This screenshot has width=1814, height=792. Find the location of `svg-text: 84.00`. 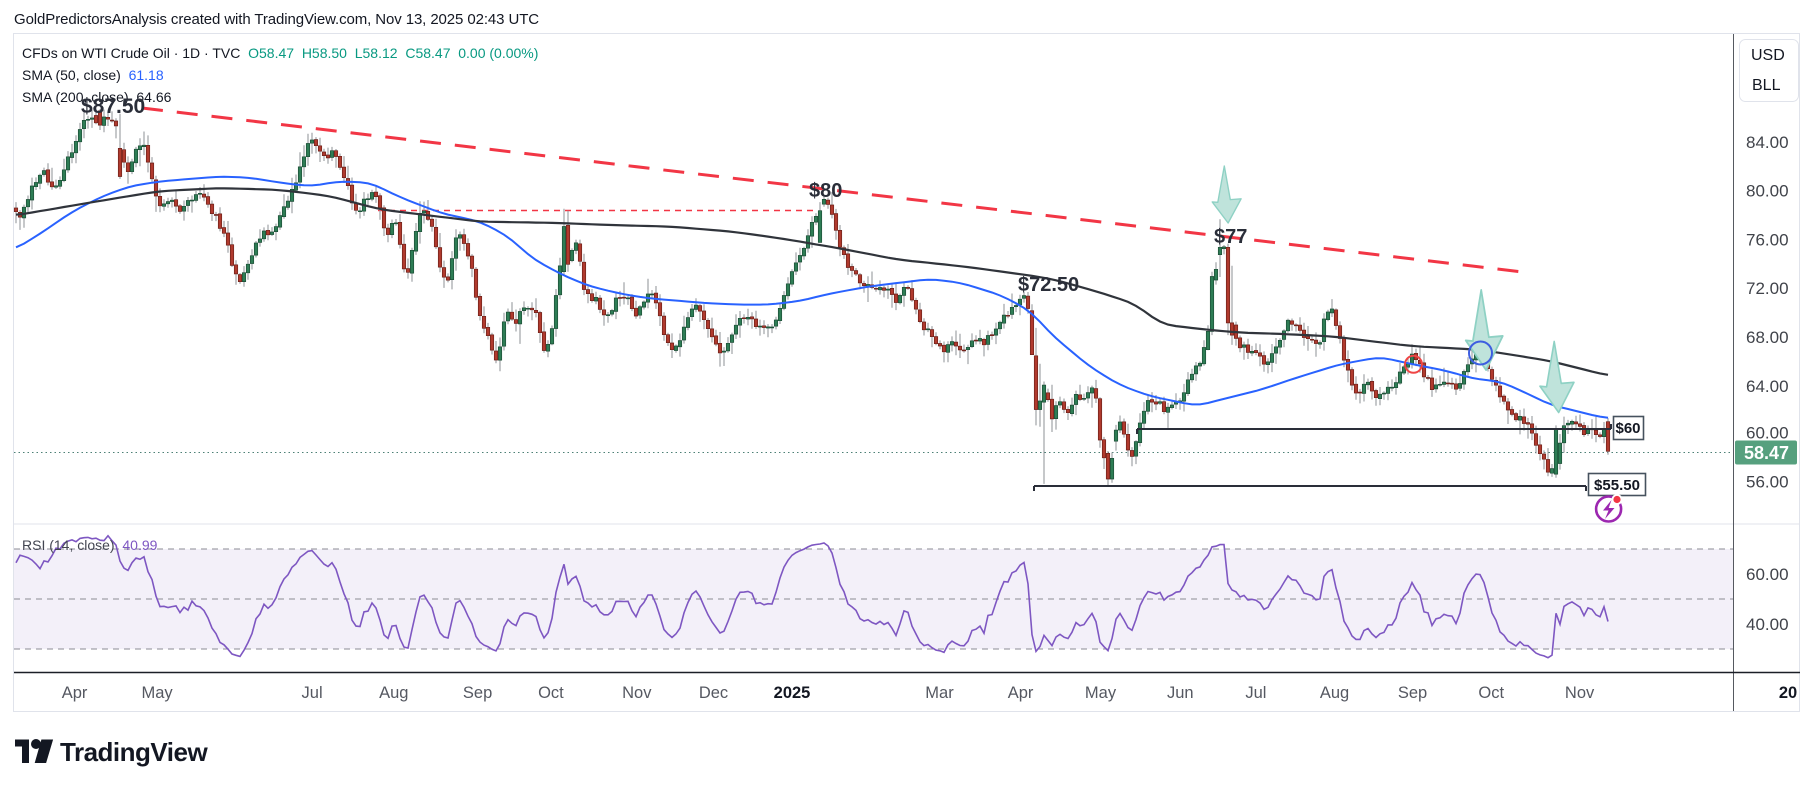

svg-text: 84.00 is located at coordinates (1767, 142).